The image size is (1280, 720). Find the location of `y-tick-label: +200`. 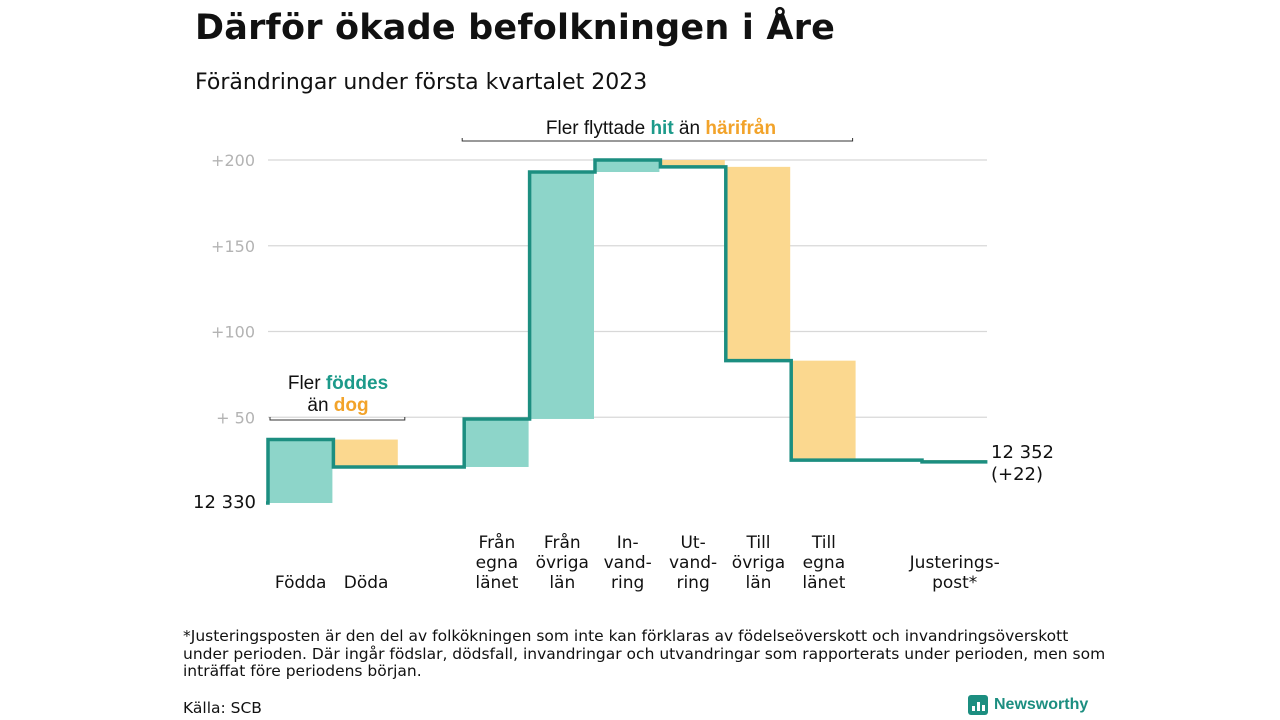

y-tick-label: +200 is located at coordinates (233, 160).